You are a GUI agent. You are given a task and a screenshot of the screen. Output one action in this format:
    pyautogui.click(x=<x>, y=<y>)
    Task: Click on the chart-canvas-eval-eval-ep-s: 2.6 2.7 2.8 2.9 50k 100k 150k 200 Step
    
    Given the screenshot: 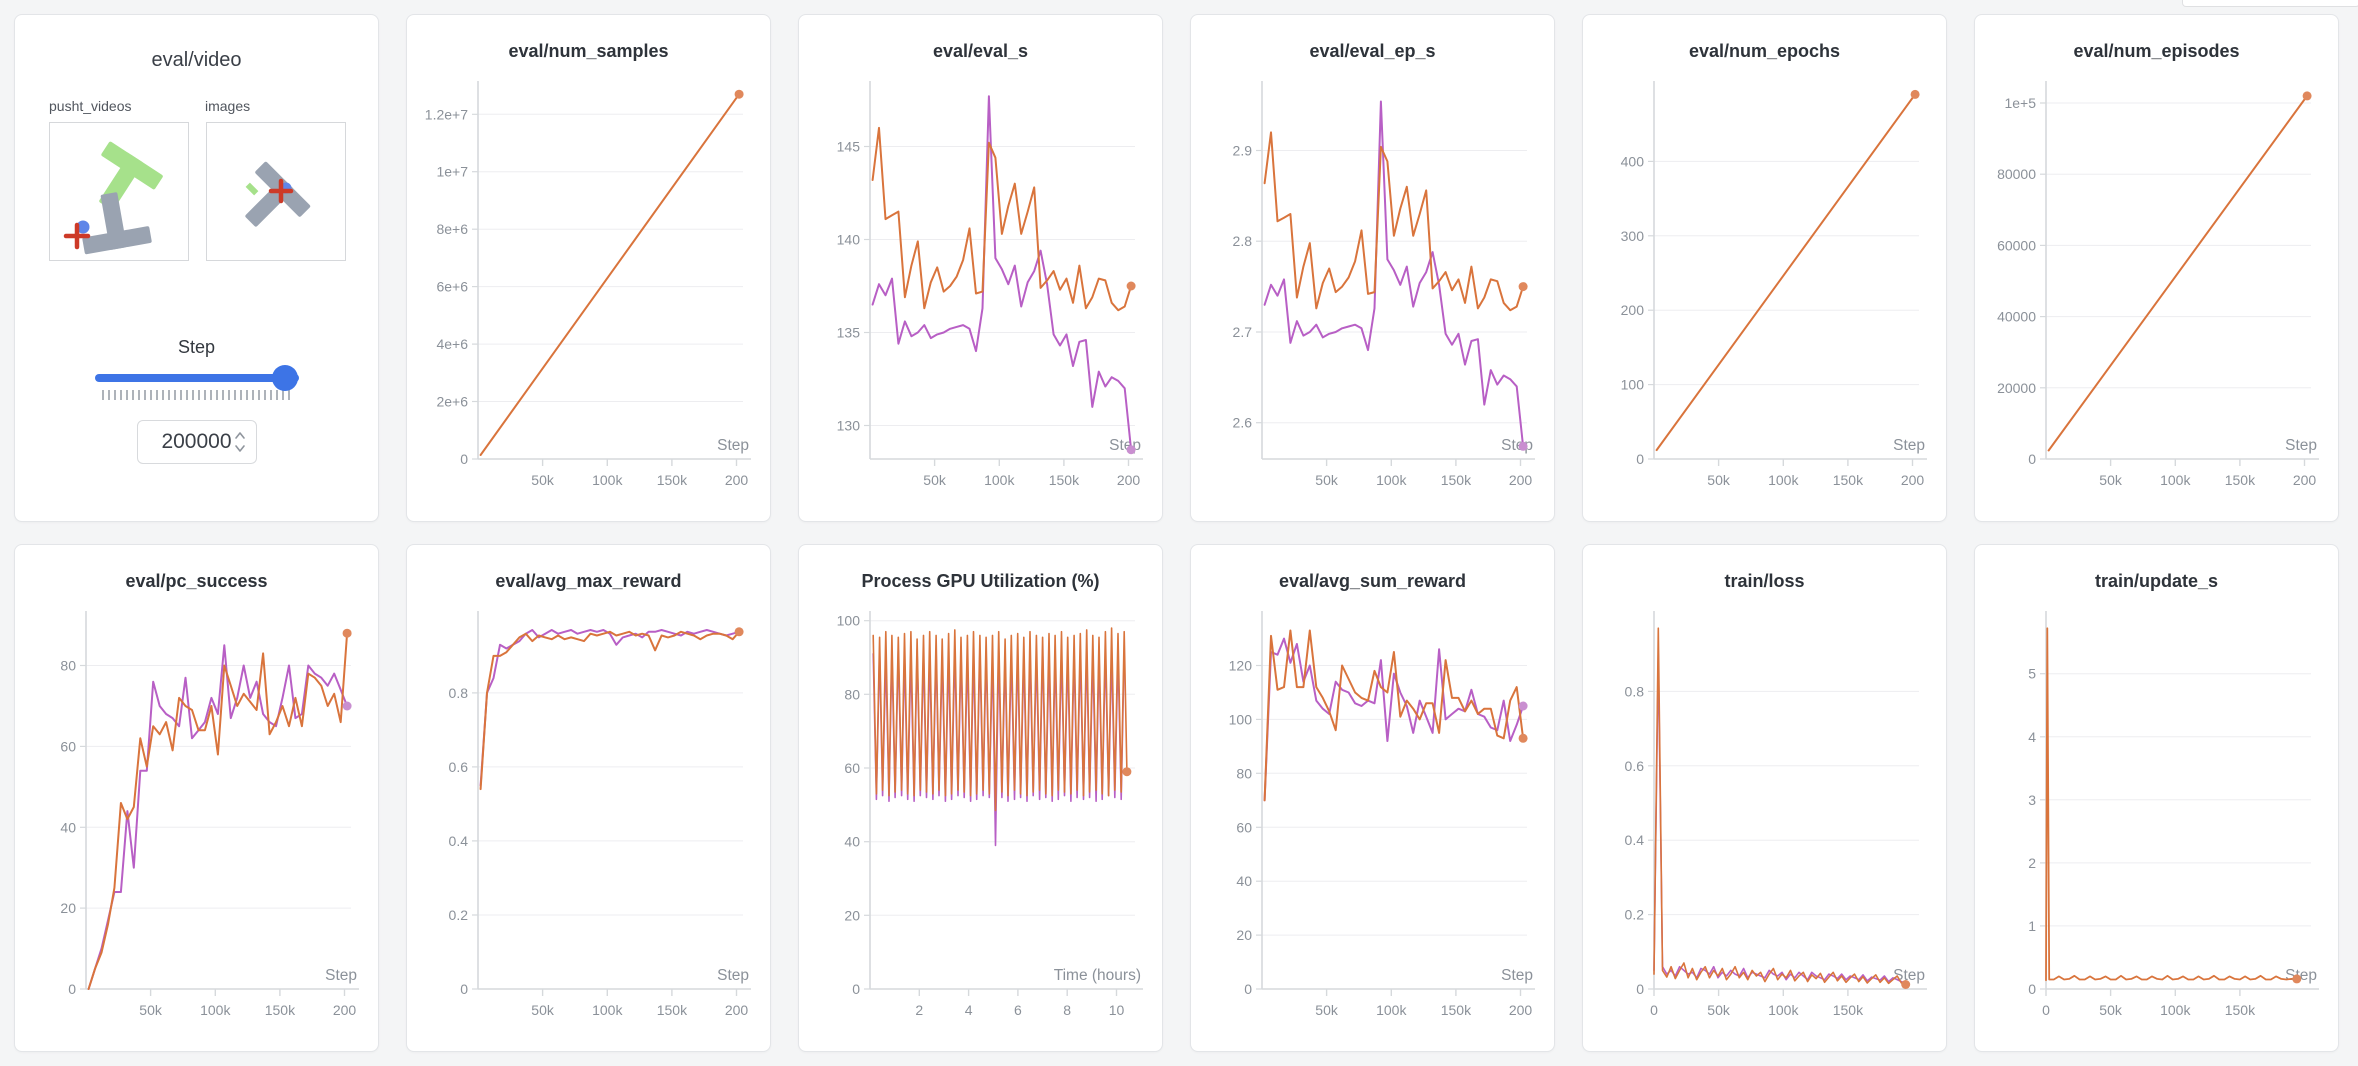 What is the action you would take?
    pyautogui.click(x=1372, y=288)
    